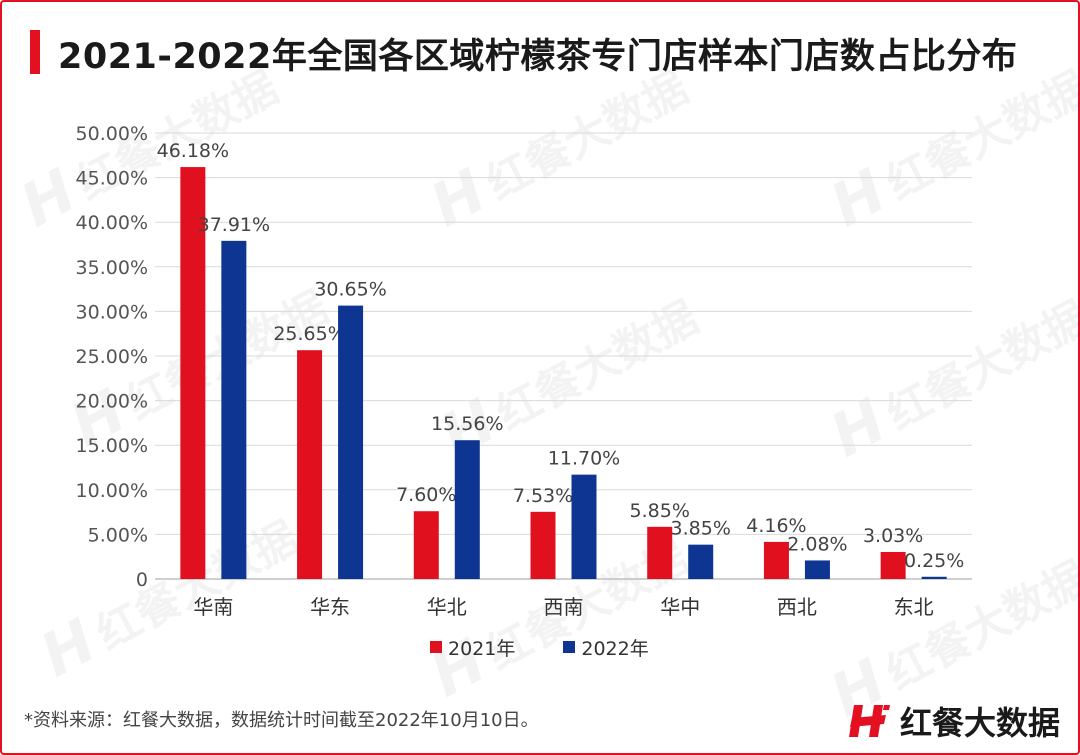 The image size is (1080, 755). Describe the element at coordinates (914, 607) in the screenshot. I see `x-tick-label: 东北` at that location.